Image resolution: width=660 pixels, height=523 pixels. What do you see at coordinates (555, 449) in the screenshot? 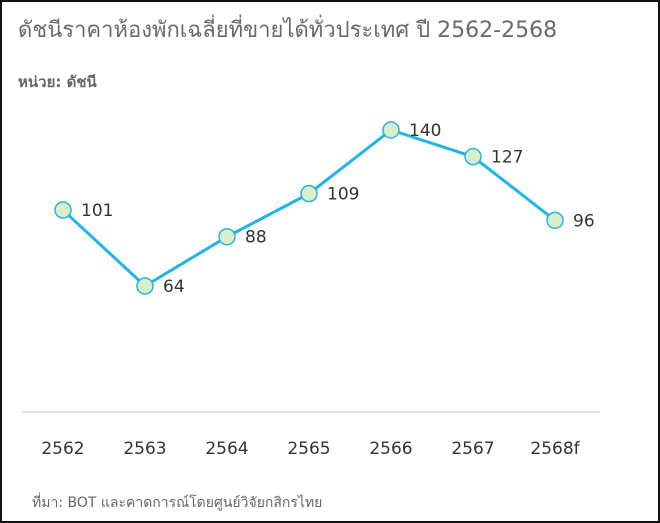
I see `x-tick-2568f: 2568f` at bounding box center [555, 449].